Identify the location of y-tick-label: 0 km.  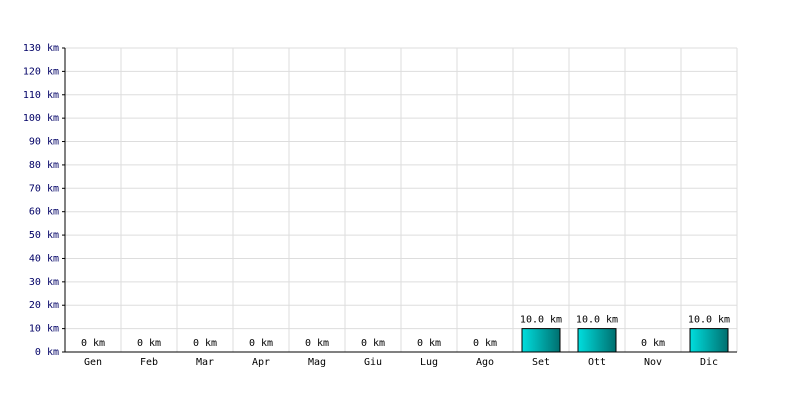
(47, 352).